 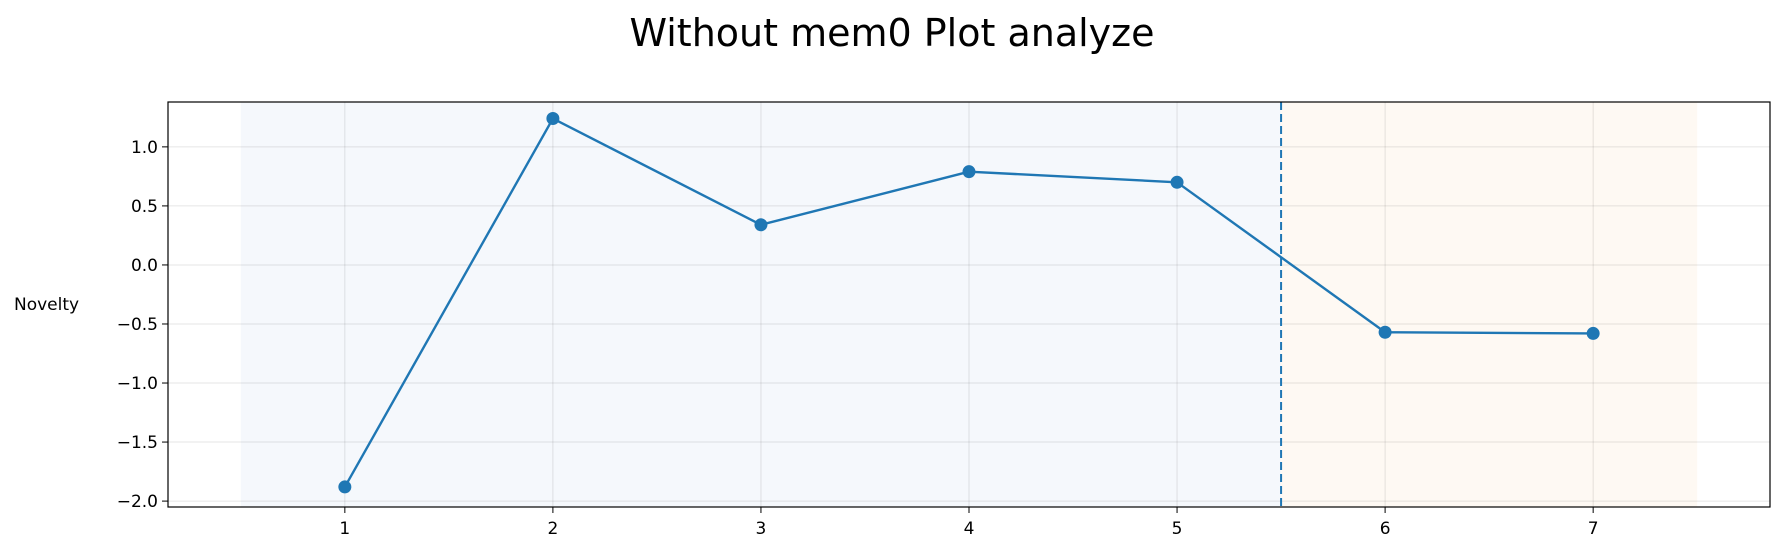 I want to click on y-tick-label: −0.5, so click(x=137, y=325).